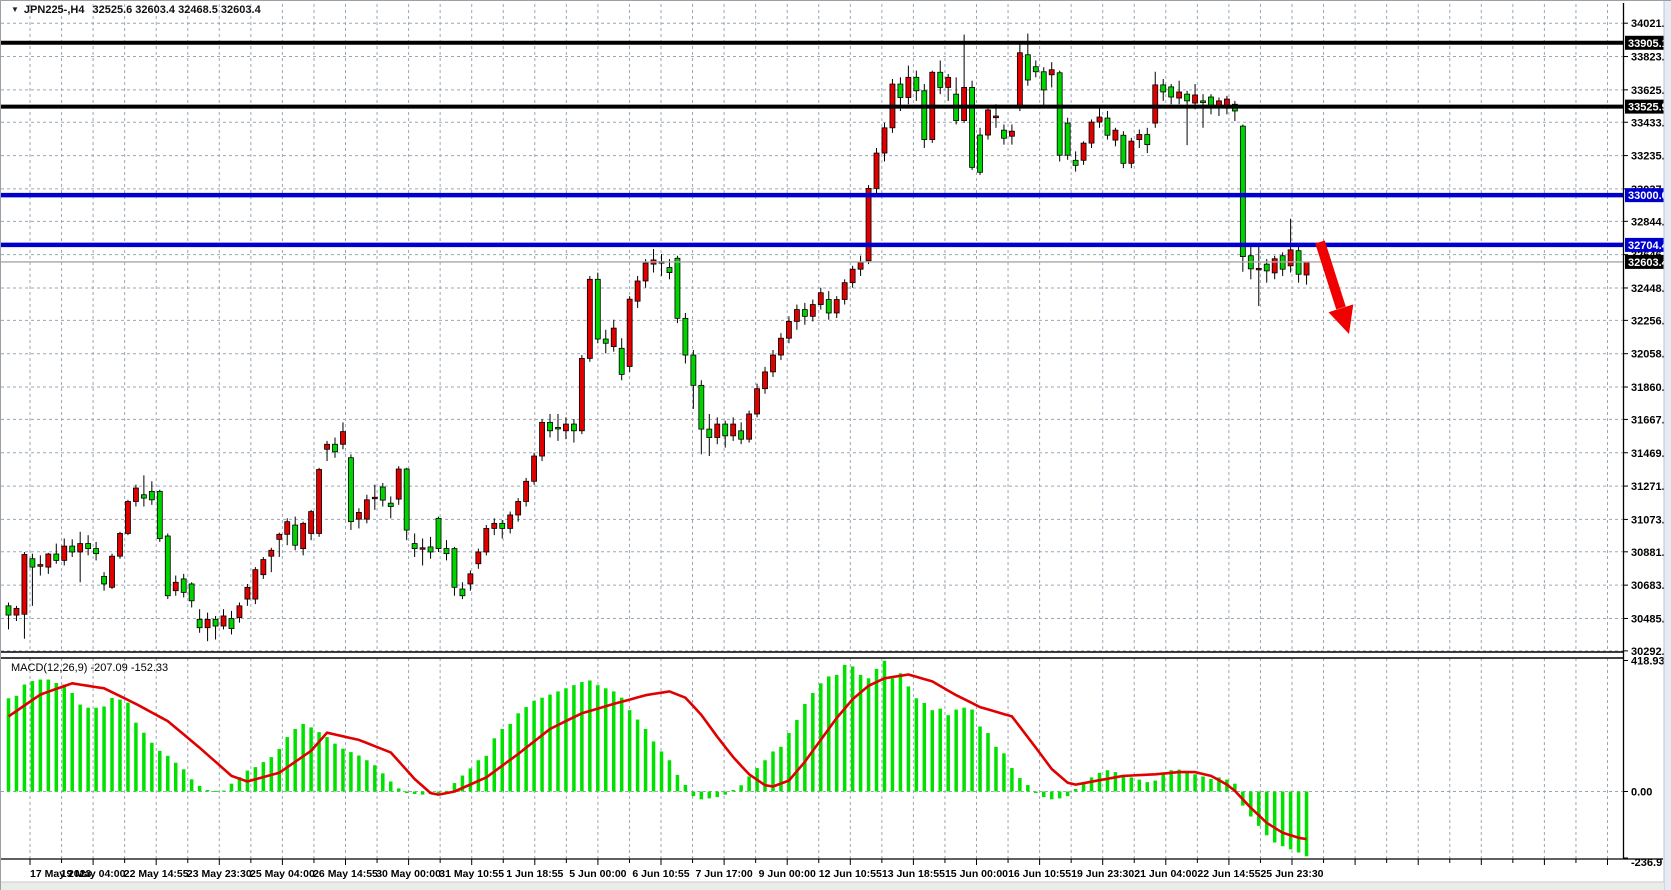  I want to click on time-tick-label: 23 May 23:30, so click(219, 874).